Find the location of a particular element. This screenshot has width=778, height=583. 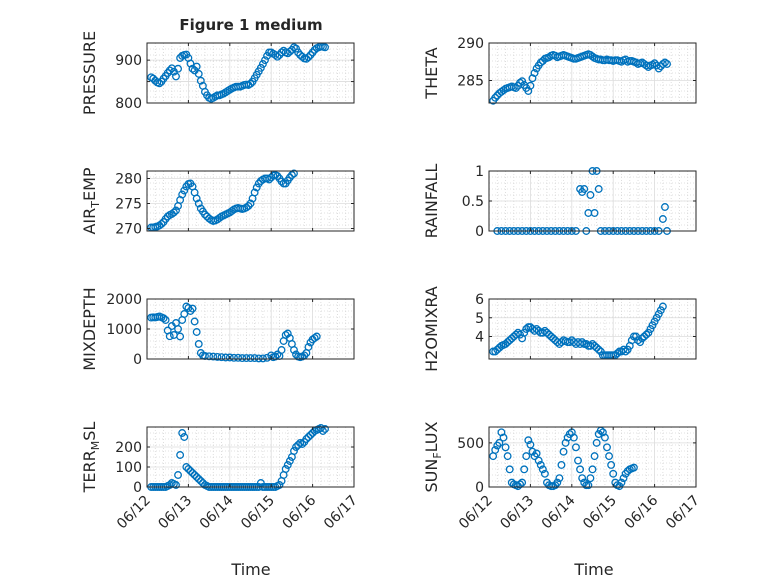

y-tick-label: 800 is located at coordinates (128, 104).